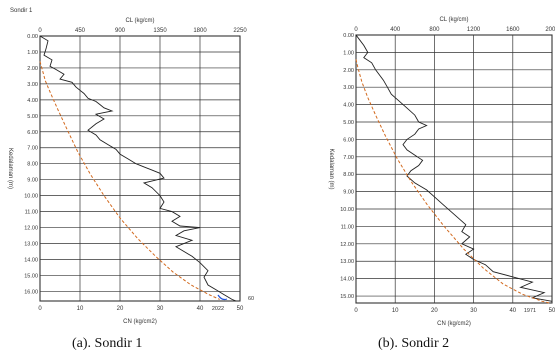 Image resolution: width=555 pixels, height=360 pixels. I want to click on top-tick-label: 800, so click(434, 30).